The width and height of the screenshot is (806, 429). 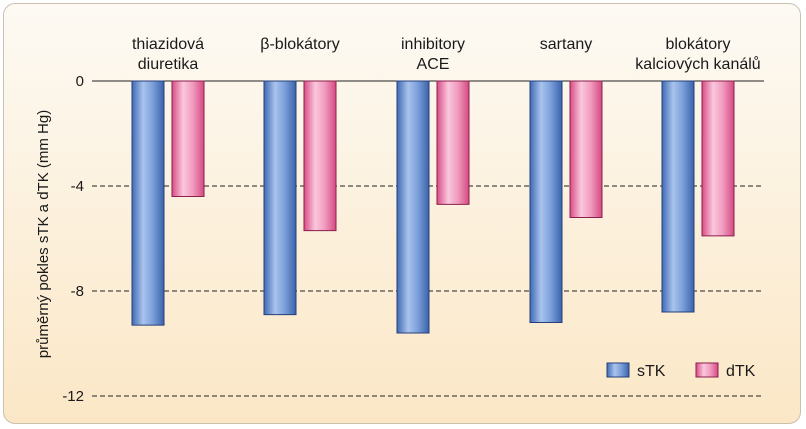 I want to click on legend-swatch-sTK, so click(x=618, y=370).